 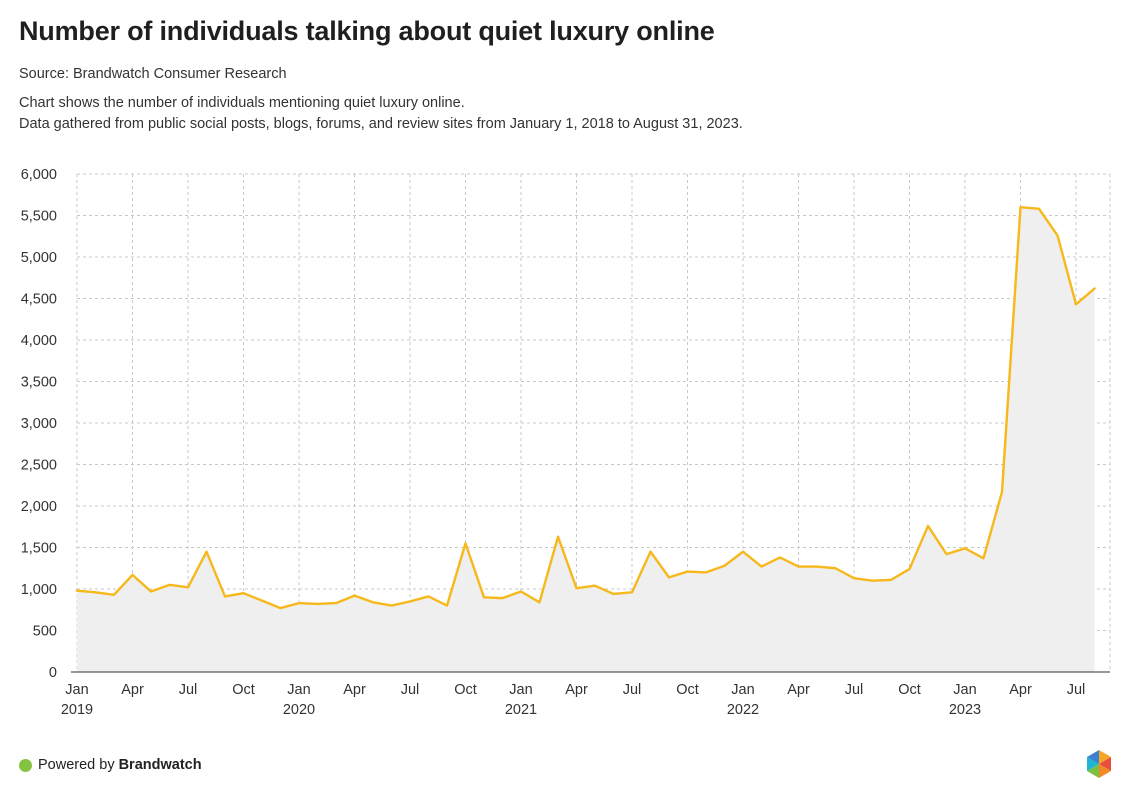 I want to click on y-tick-label: 4,500, so click(x=39, y=300).